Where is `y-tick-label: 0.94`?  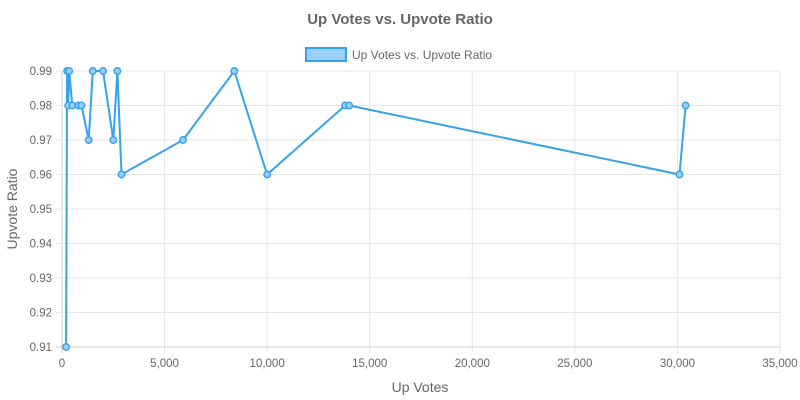
y-tick-label: 0.94 is located at coordinates (41, 245).